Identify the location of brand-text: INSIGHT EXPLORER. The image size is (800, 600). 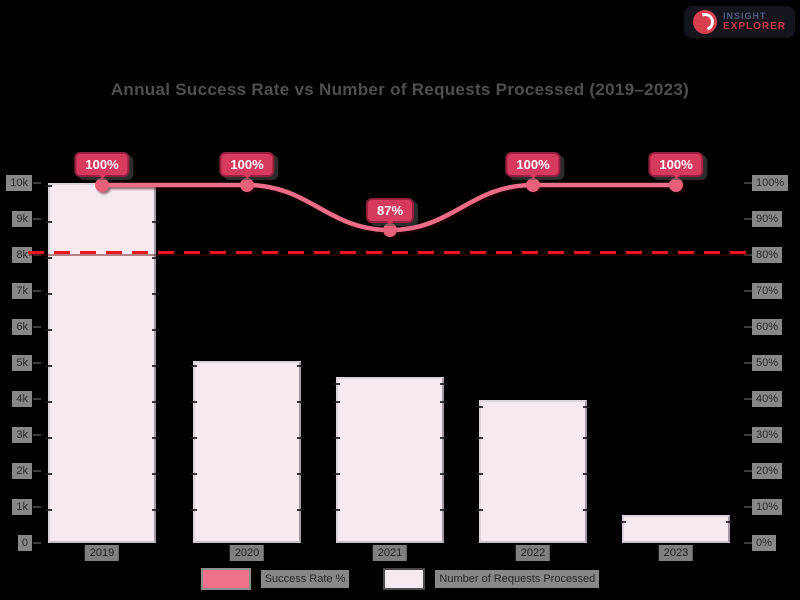
(754, 21).